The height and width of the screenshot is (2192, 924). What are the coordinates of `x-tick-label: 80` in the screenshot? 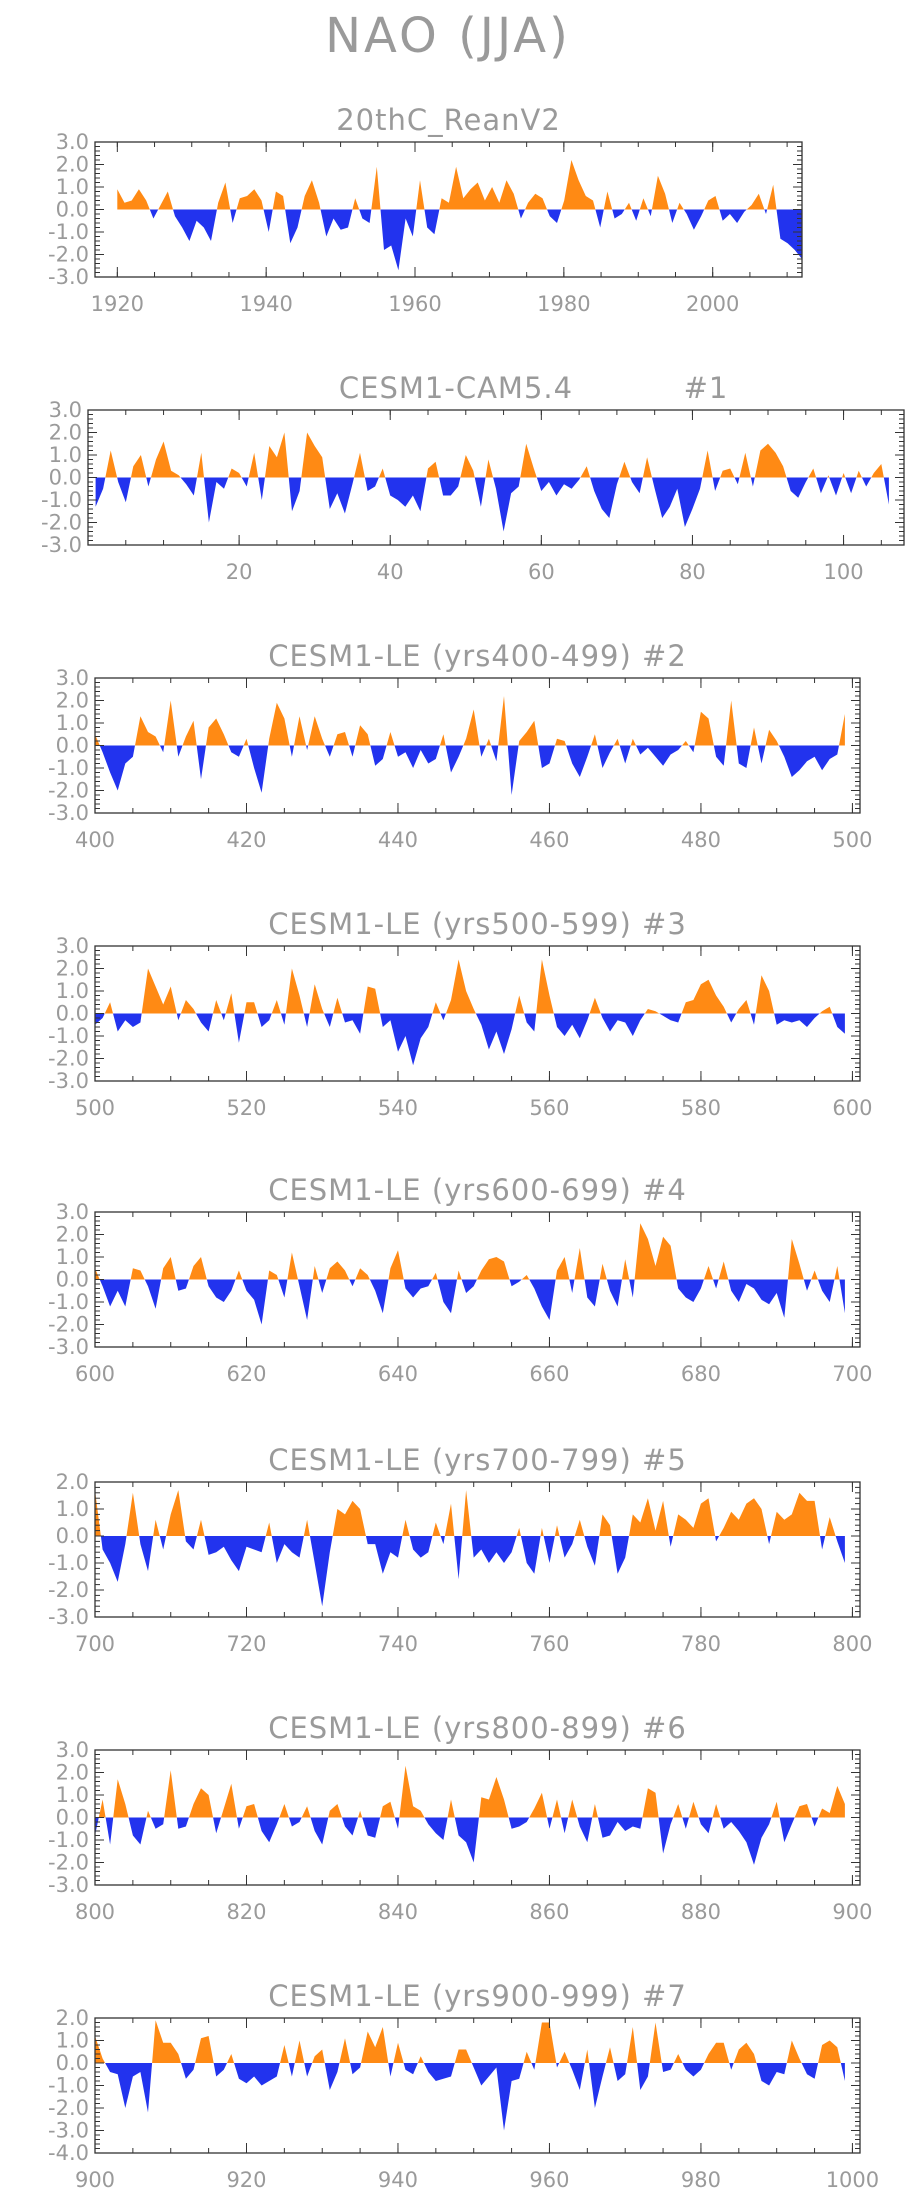 It's located at (692, 572).